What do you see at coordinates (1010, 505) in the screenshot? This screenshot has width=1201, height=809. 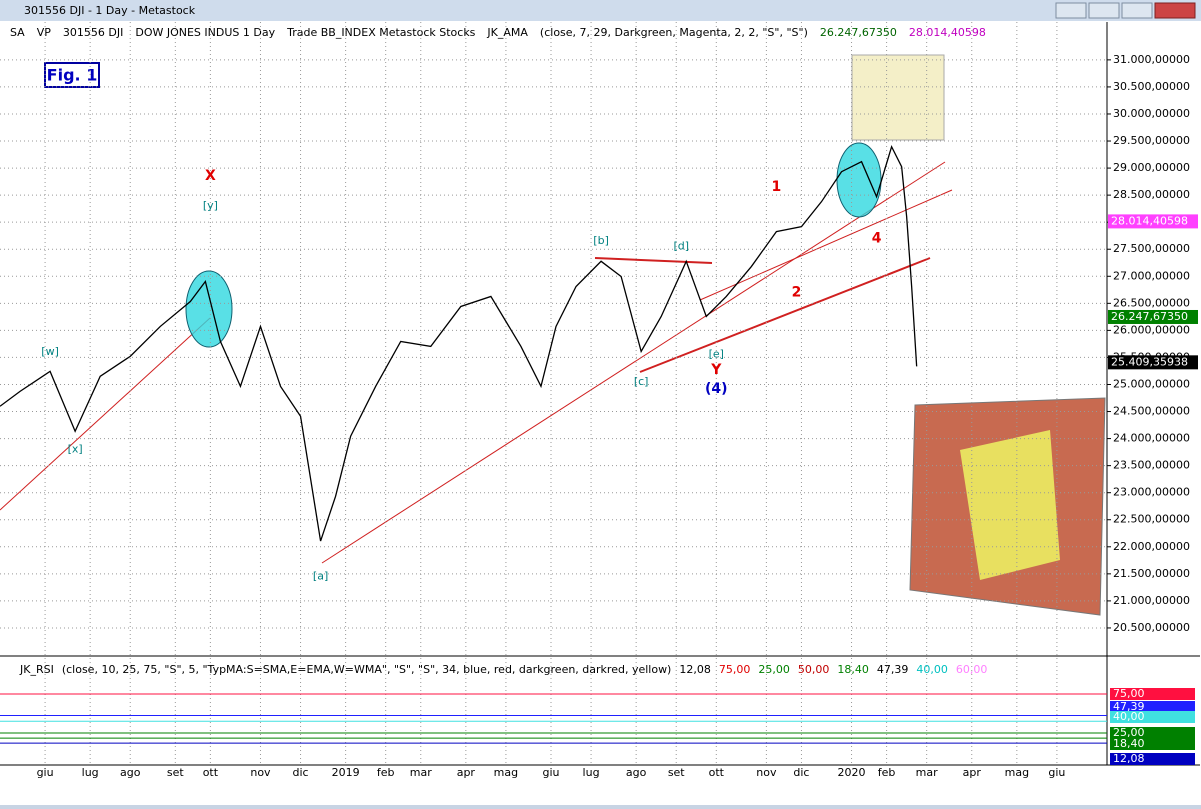 I see `cartoon-detail` at bounding box center [1010, 505].